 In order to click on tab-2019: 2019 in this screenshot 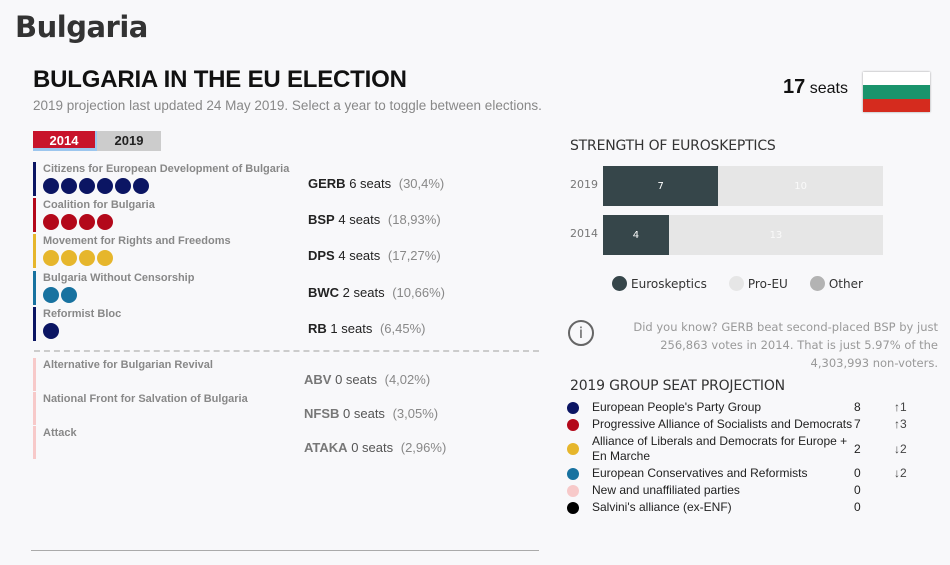, I will do `click(129, 141)`.